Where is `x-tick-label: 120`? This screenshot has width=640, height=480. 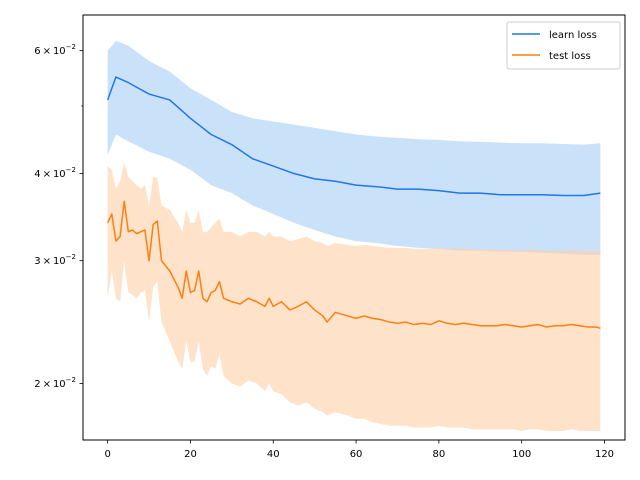
x-tick-label: 120 is located at coordinates (604, 454).